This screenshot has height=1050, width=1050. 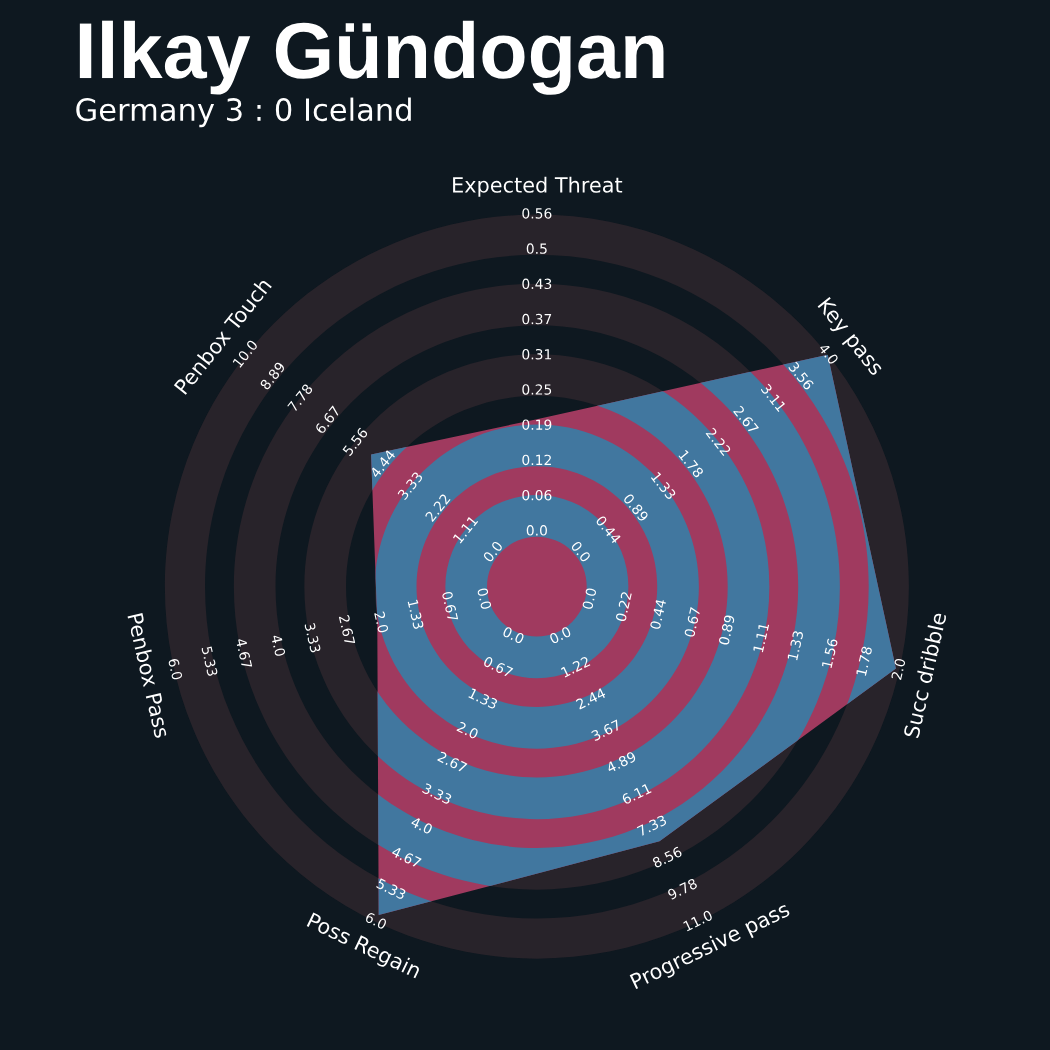 What do you see at coordinates (621, 762) in the screenshot?
I see `text: 4.89` at bounding box center [621, 762].